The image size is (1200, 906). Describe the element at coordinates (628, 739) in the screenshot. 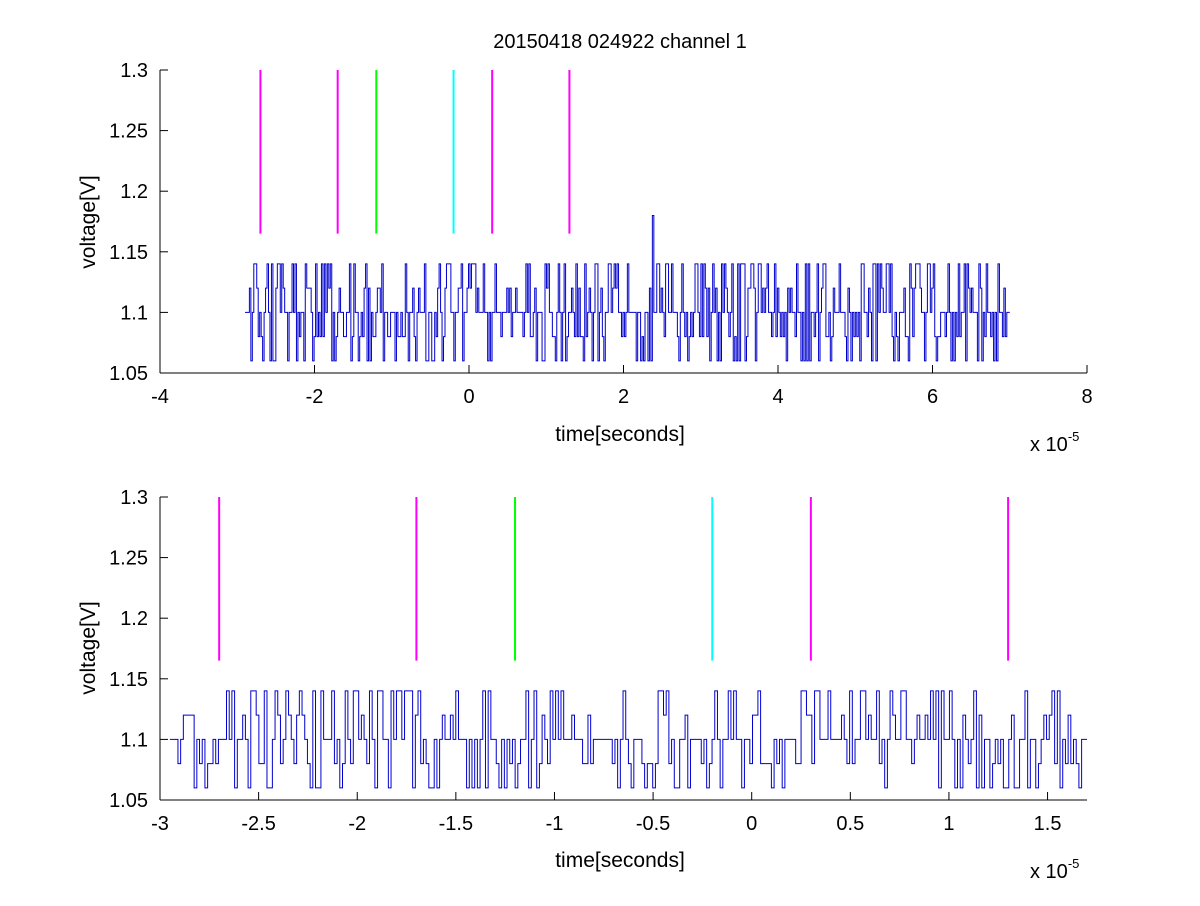

I see `bottom-signal-trace` at that location.